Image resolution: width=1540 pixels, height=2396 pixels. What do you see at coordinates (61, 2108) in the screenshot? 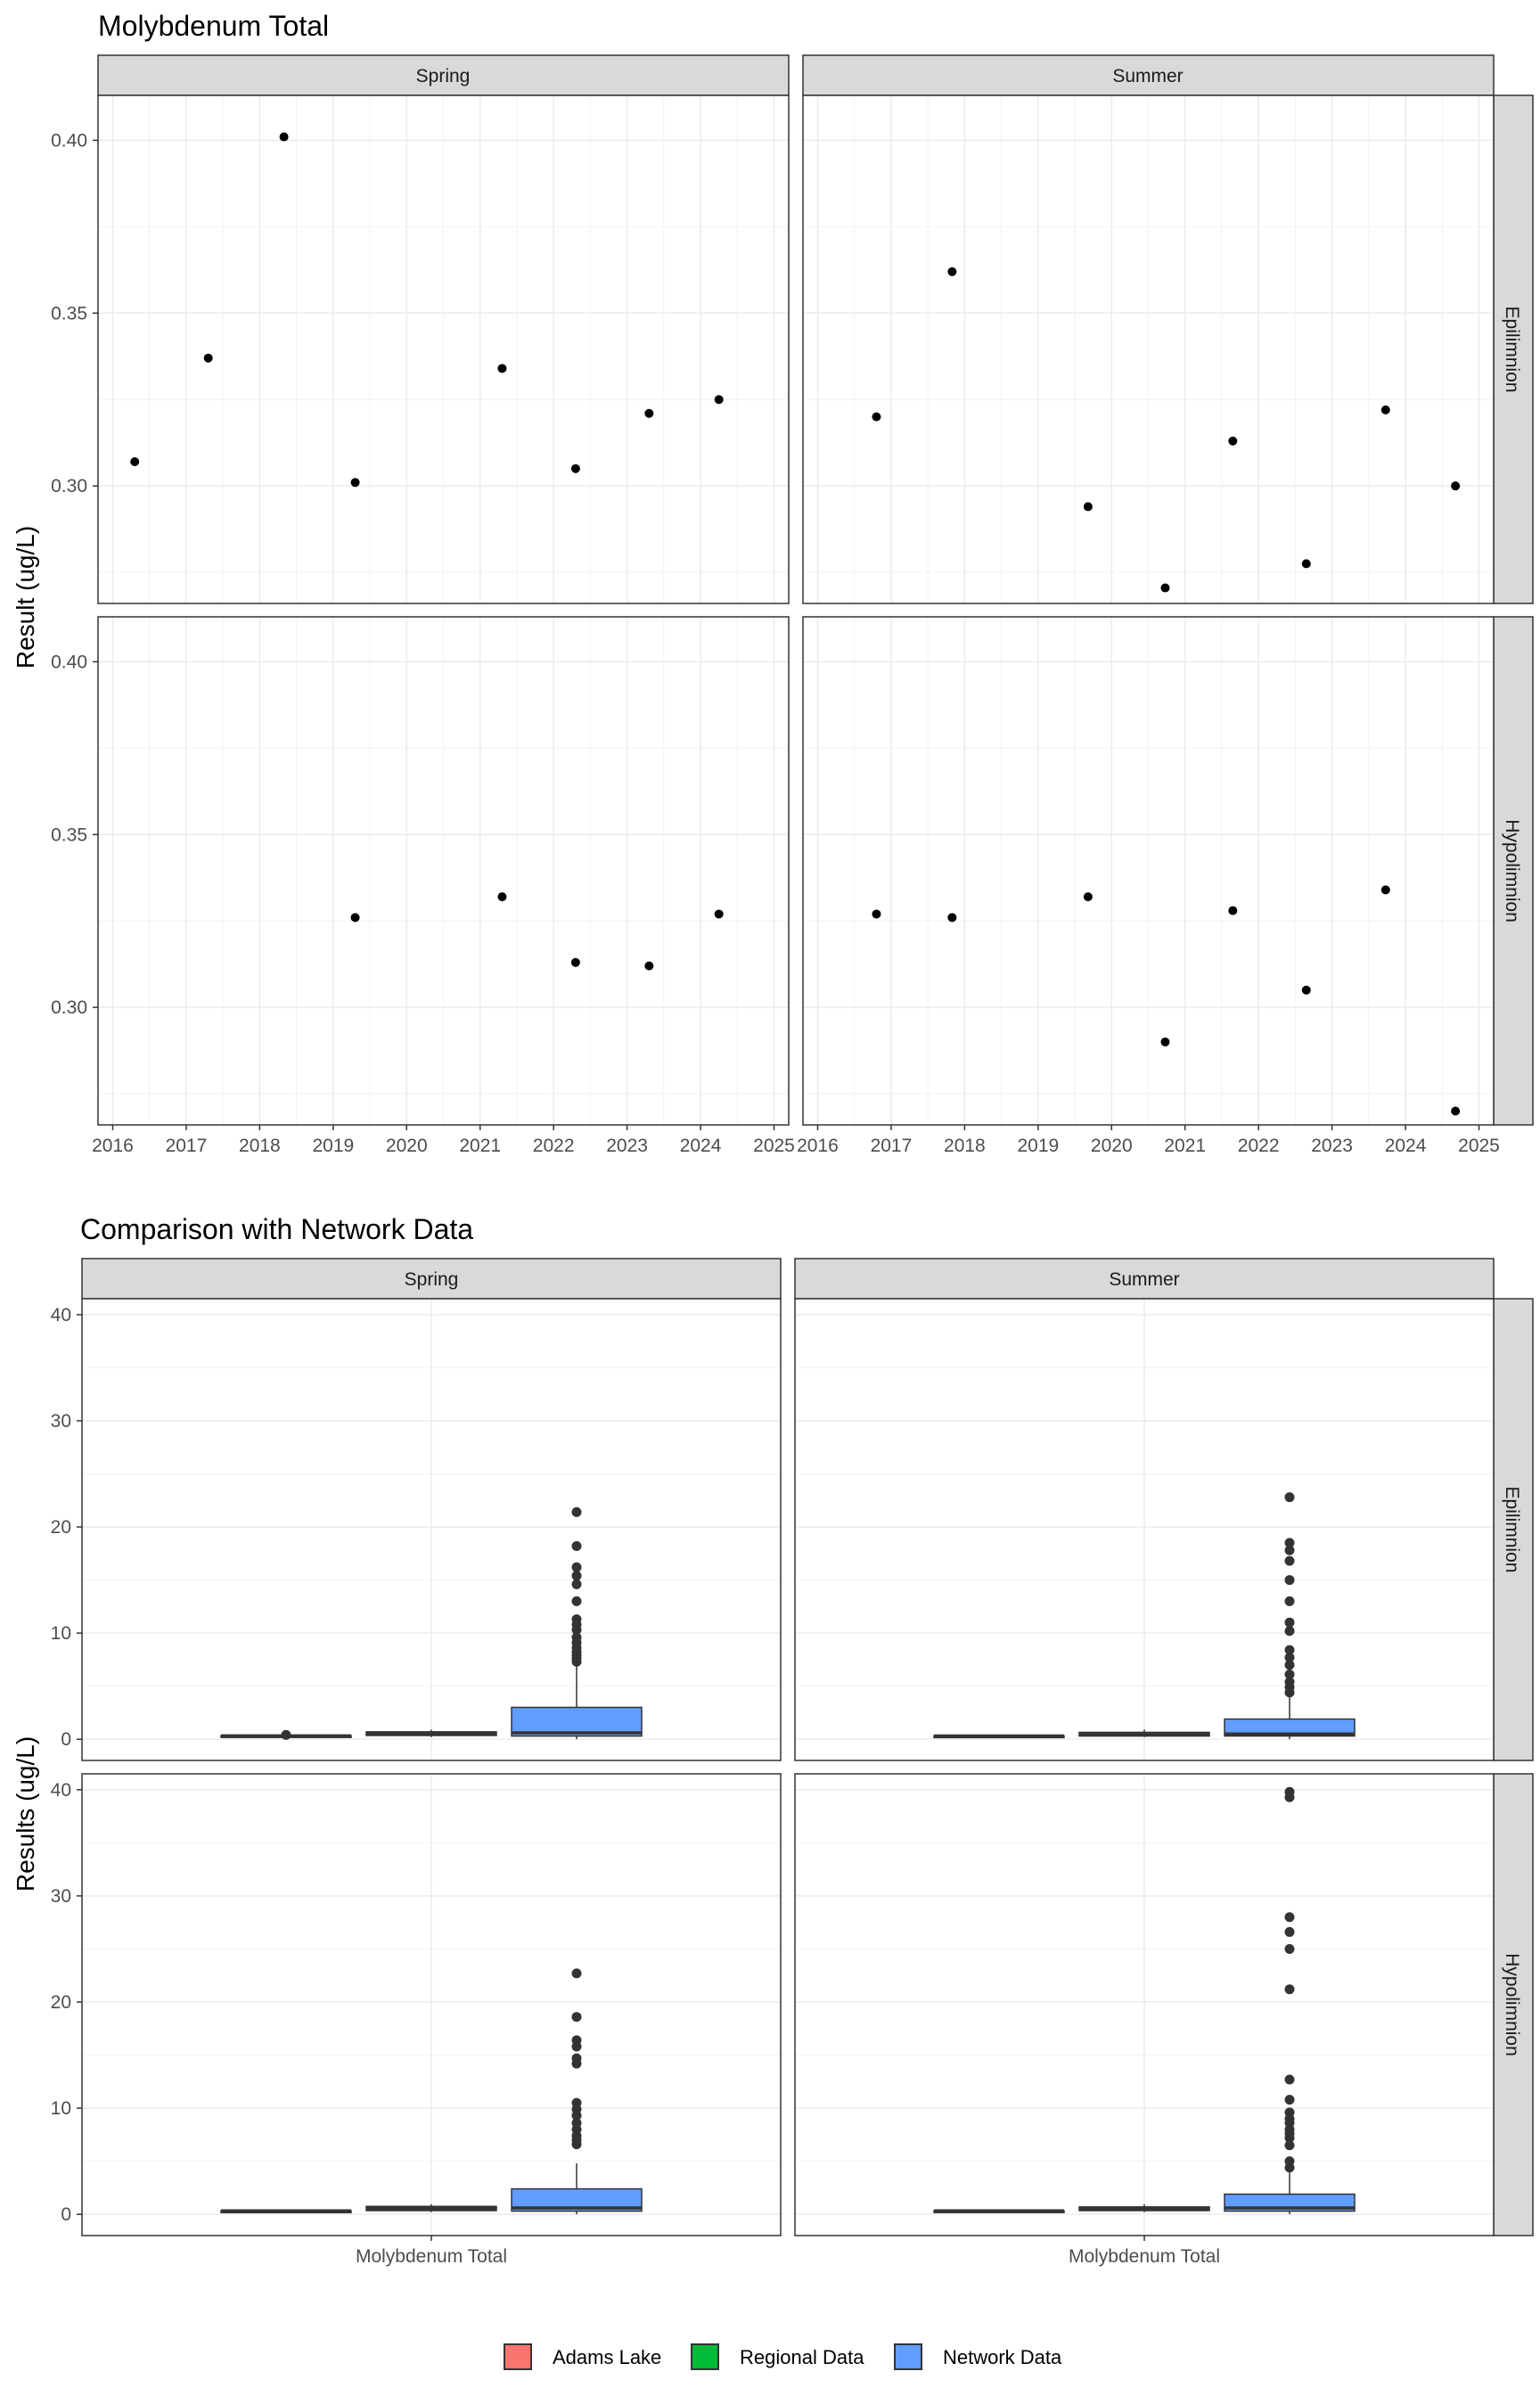
I see `y-tick-label: 10` at bounding box center [61, 2108].